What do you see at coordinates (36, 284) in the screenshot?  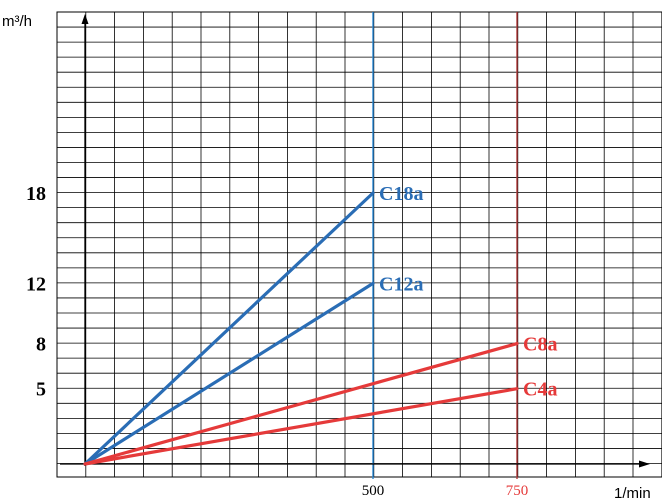 I see `y-tick-label: 12` at bounding box center [36, 284].